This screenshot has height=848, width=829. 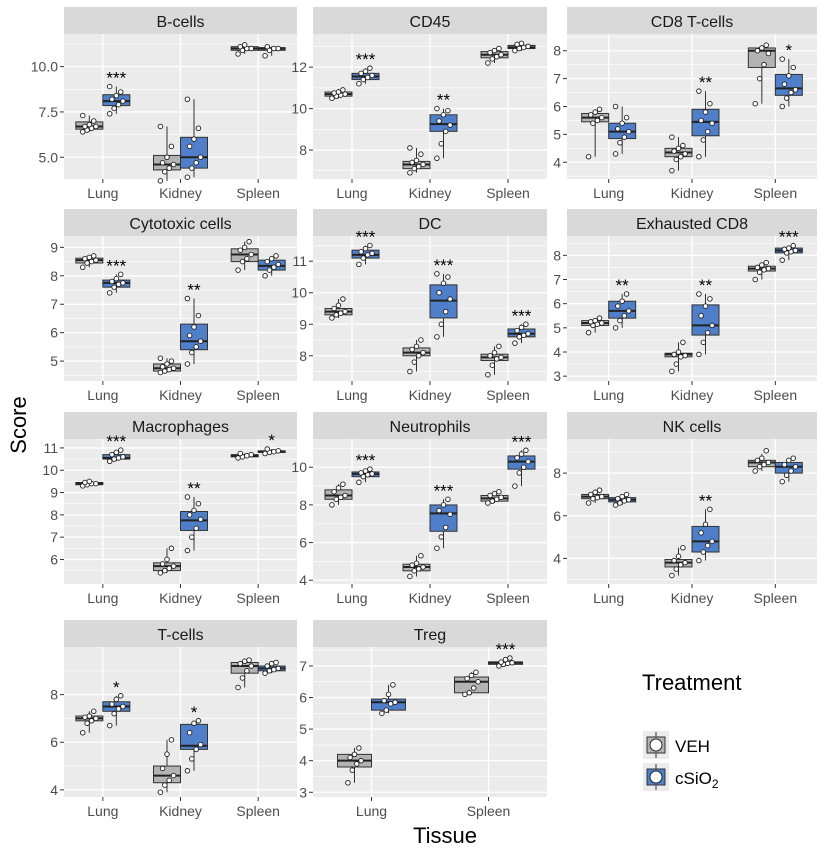 I want to click on y-tick-label: 4, so click(x=303, y=580).